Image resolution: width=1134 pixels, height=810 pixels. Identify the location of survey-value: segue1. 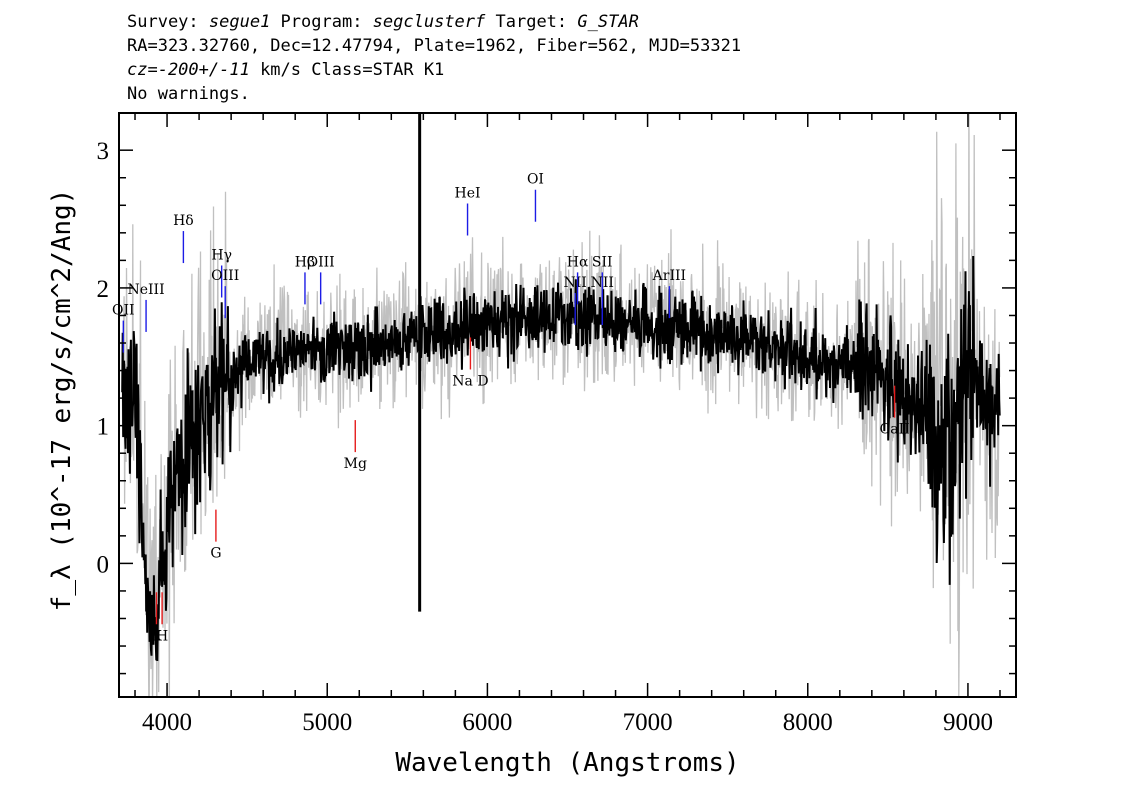
(239, 22).